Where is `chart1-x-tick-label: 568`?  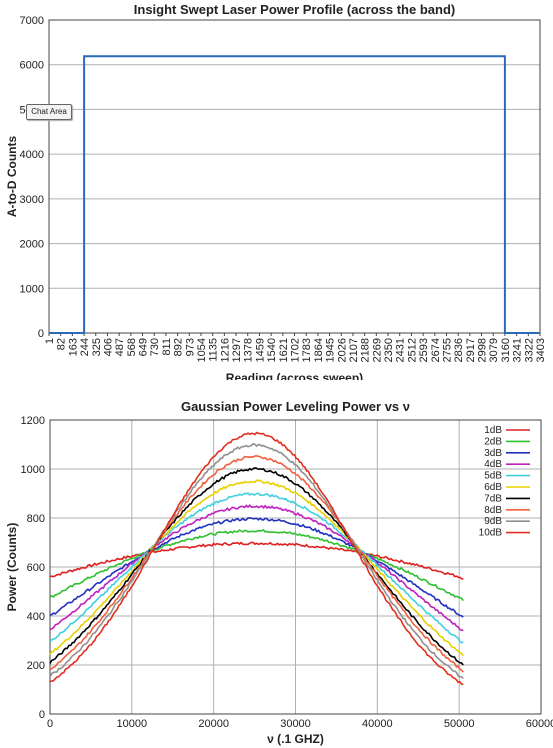 chart1-x-tick-label: 568 is located at coordinates (132, 347).